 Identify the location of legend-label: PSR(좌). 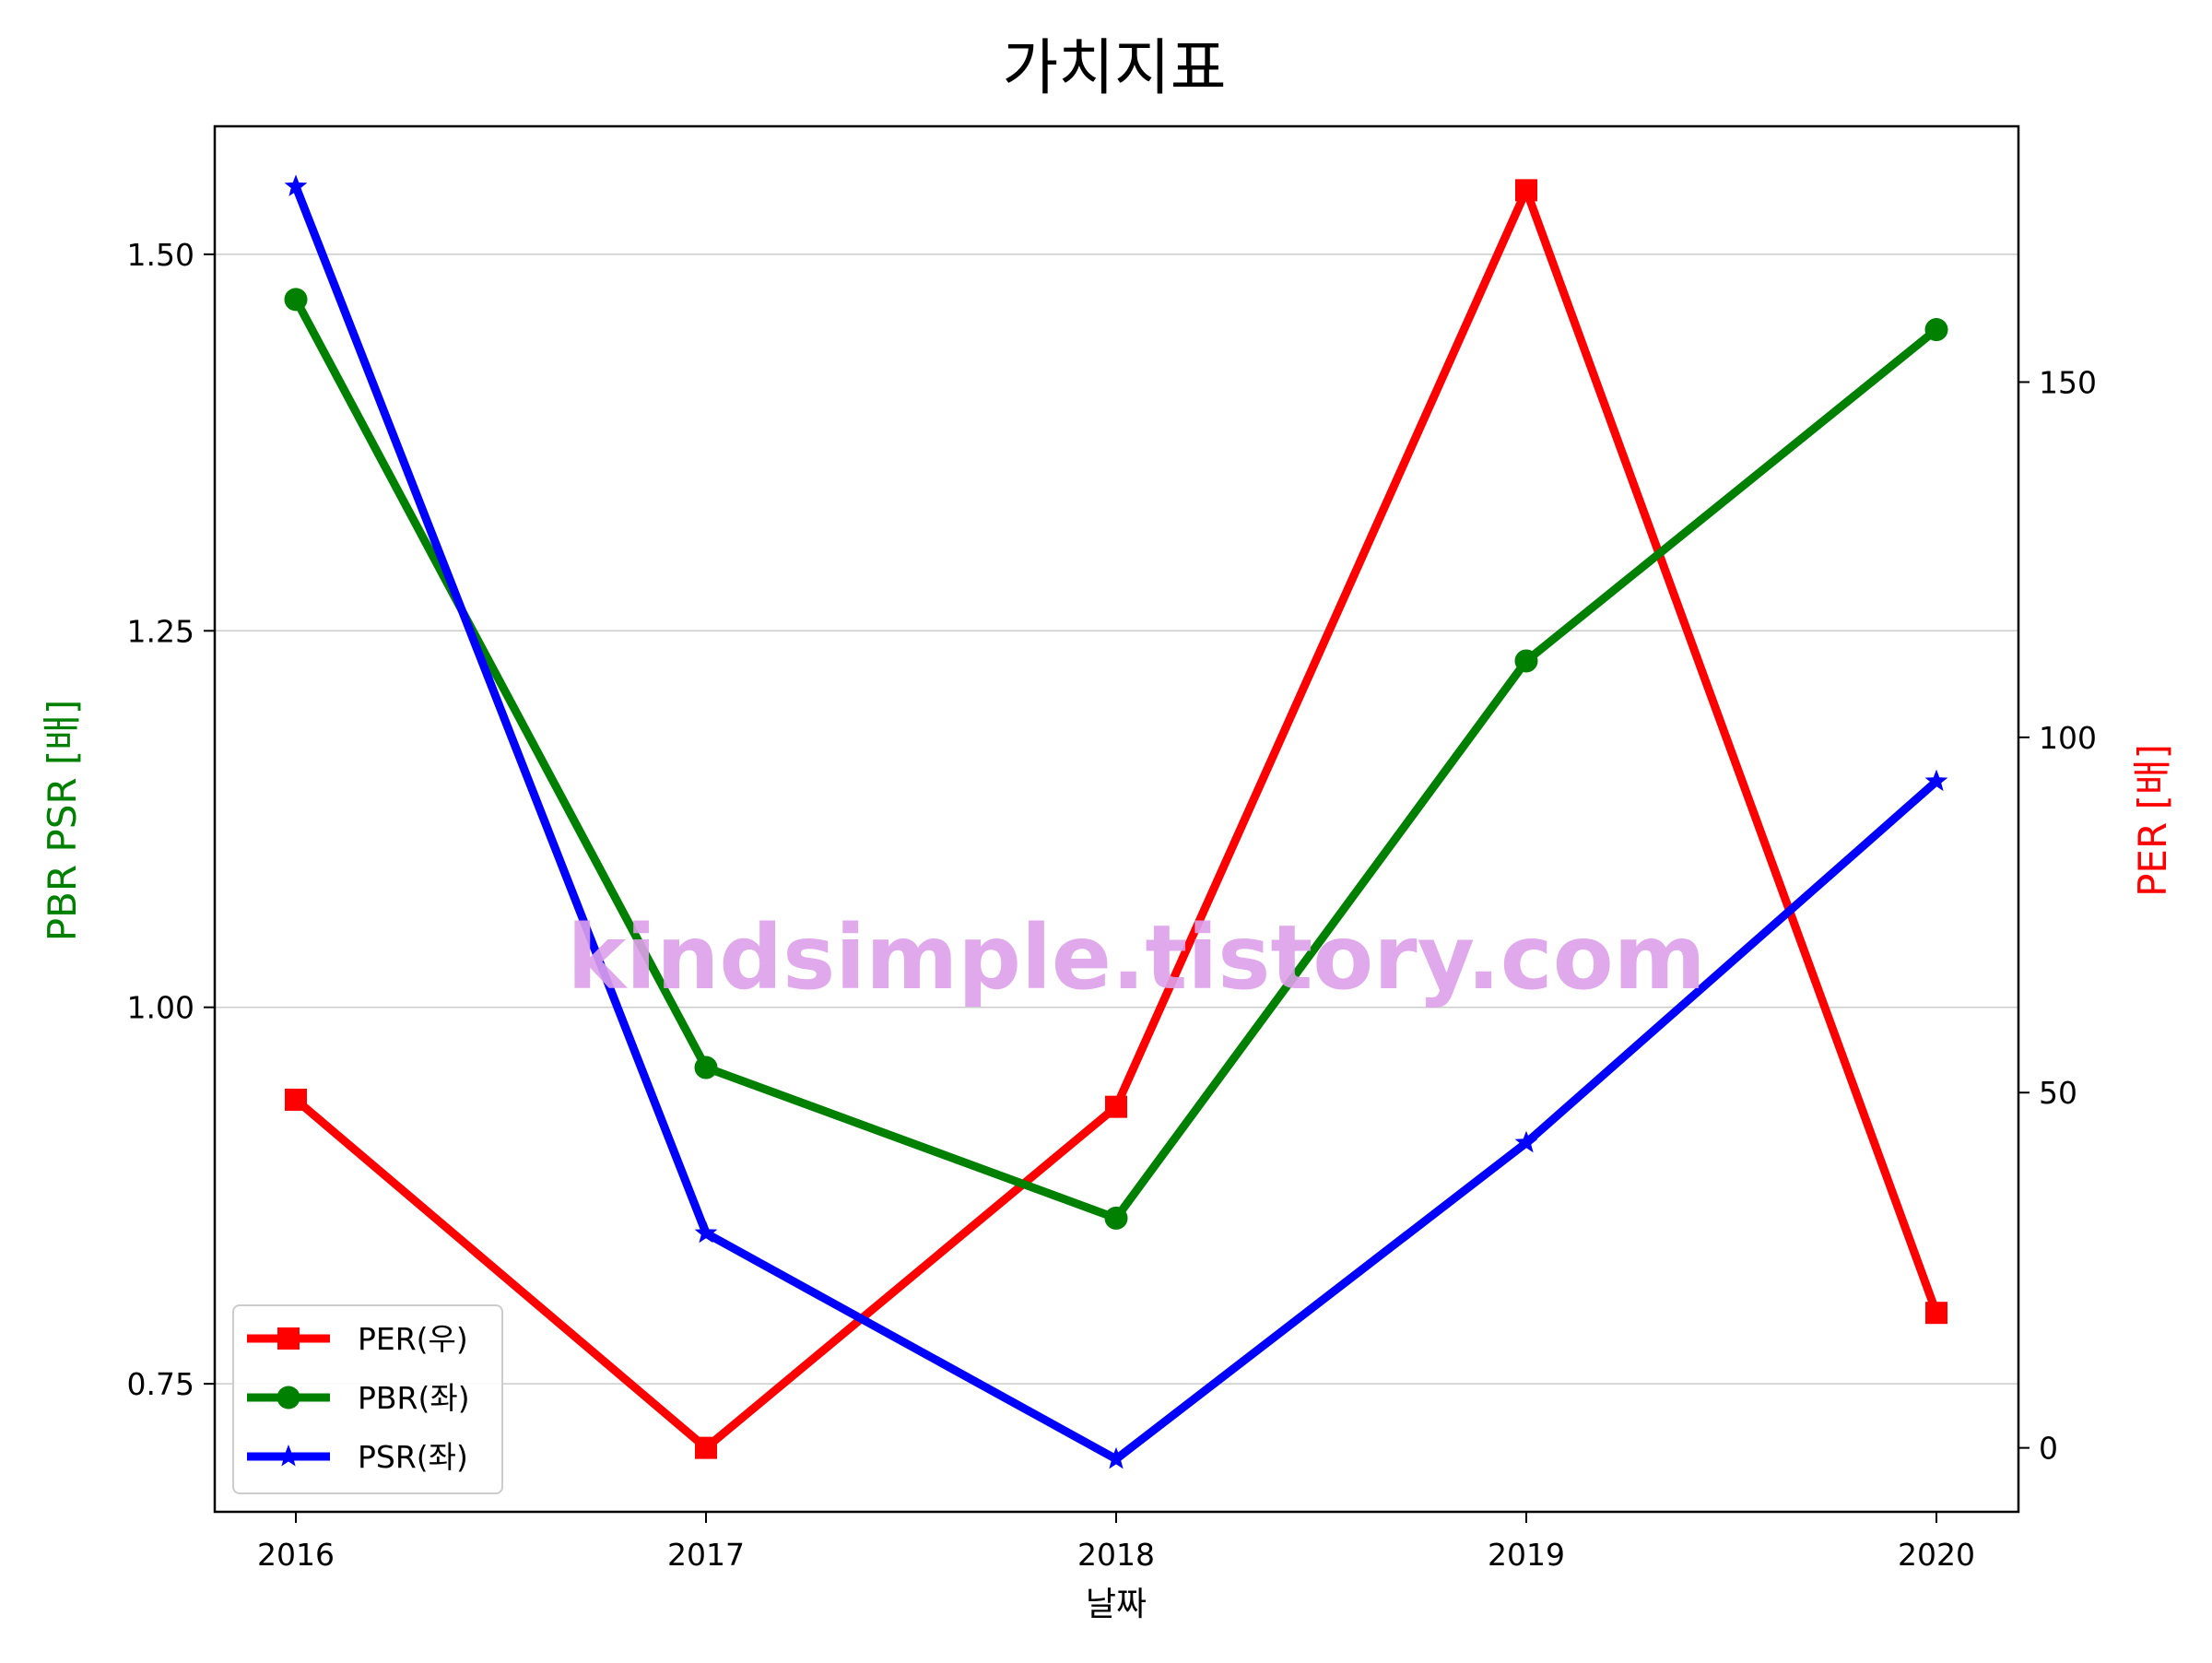
(413, 1457).